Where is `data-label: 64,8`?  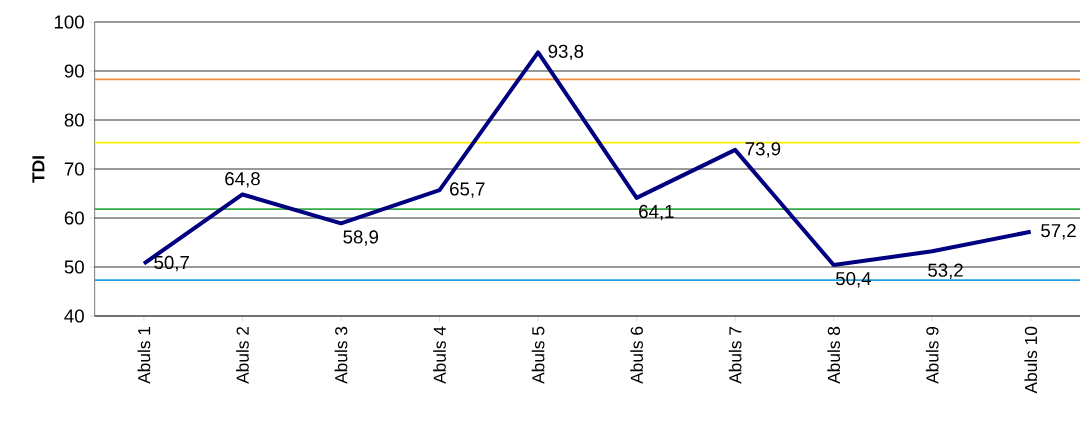 data-label: 64,8 is located at coordinates (242, 180).